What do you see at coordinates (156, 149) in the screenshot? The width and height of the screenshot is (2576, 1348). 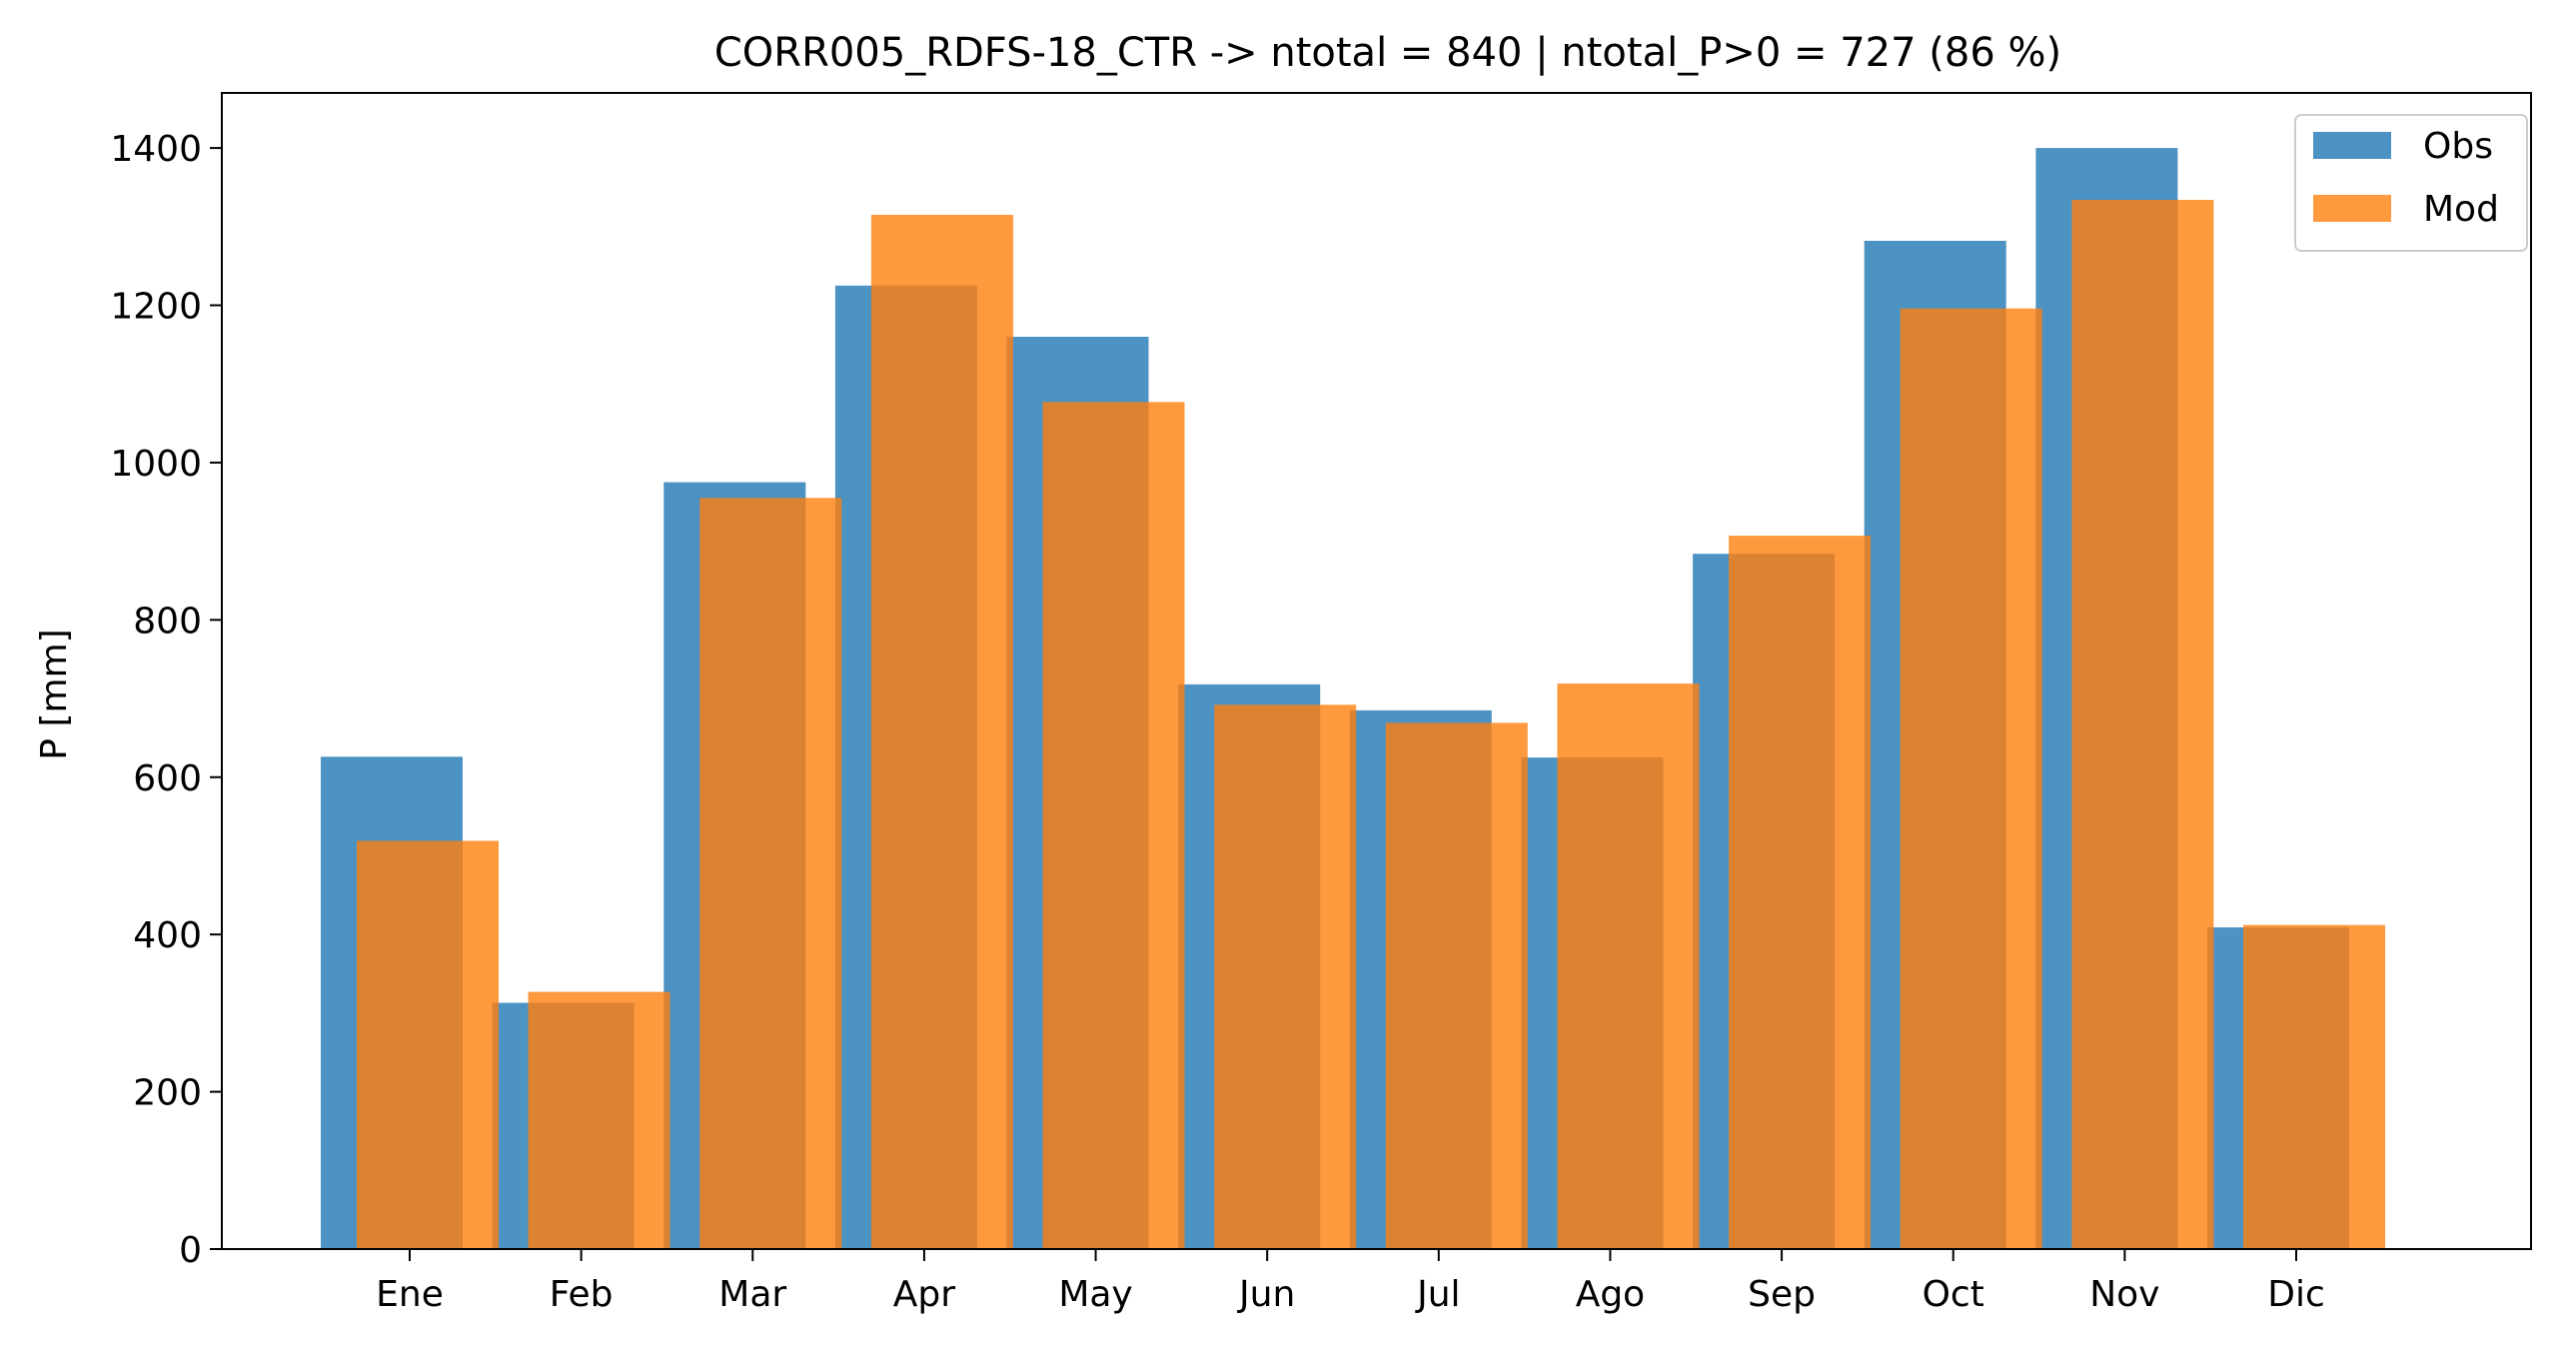 I see `y-tick-label: 1400` at bounding box center [156, 149].